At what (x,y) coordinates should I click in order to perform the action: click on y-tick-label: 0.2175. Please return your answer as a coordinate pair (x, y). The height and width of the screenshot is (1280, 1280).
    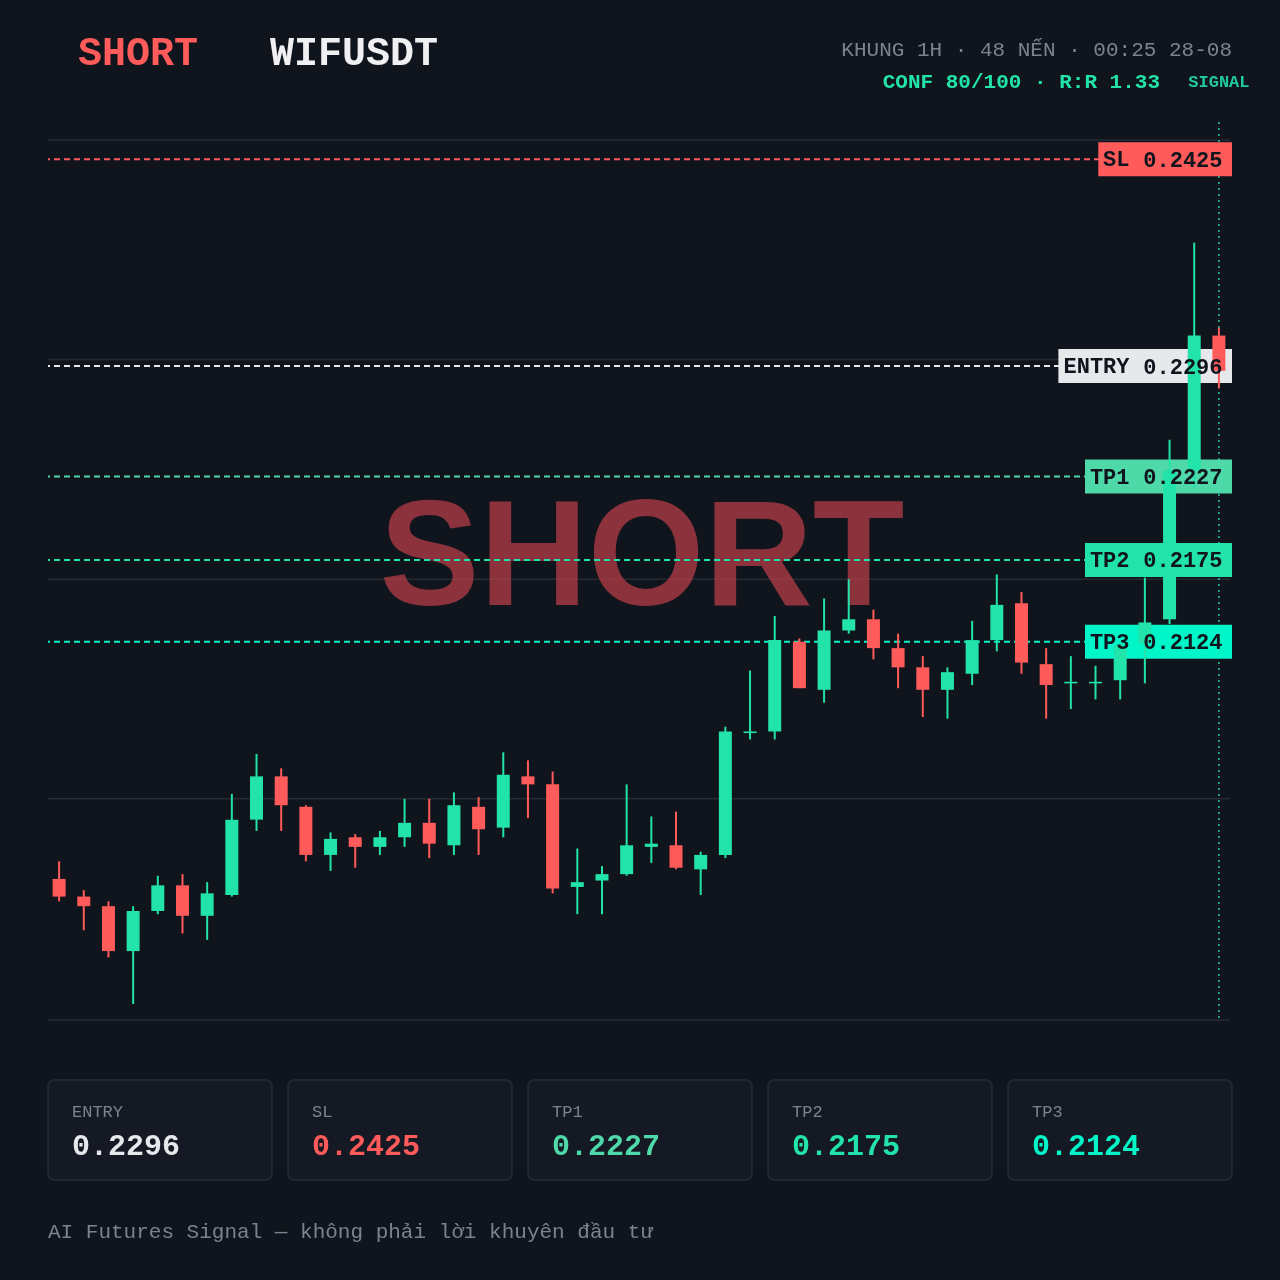
    Looking at the image, I should click on (1183, 562).